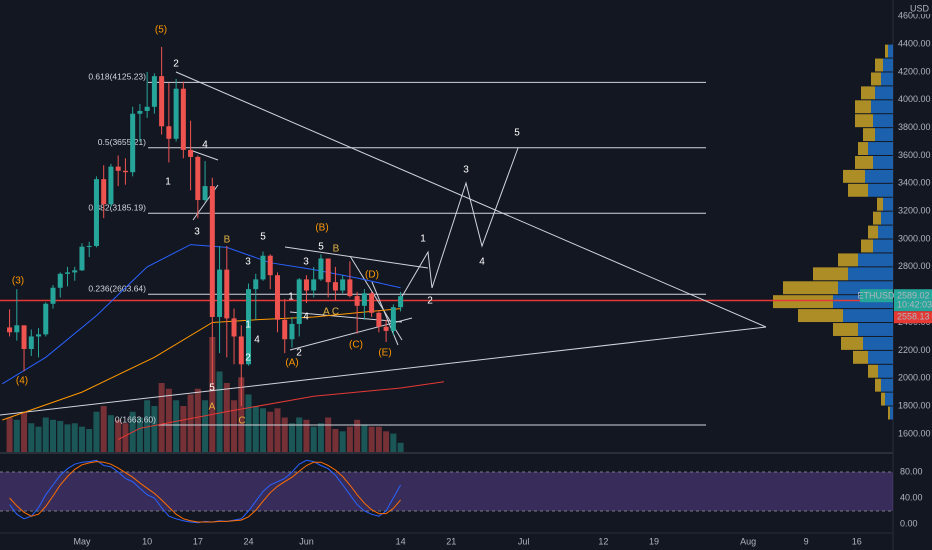 The height and width of the screenshot is (550, 932). I want to click on wave-label: A C, so click(331, 312).